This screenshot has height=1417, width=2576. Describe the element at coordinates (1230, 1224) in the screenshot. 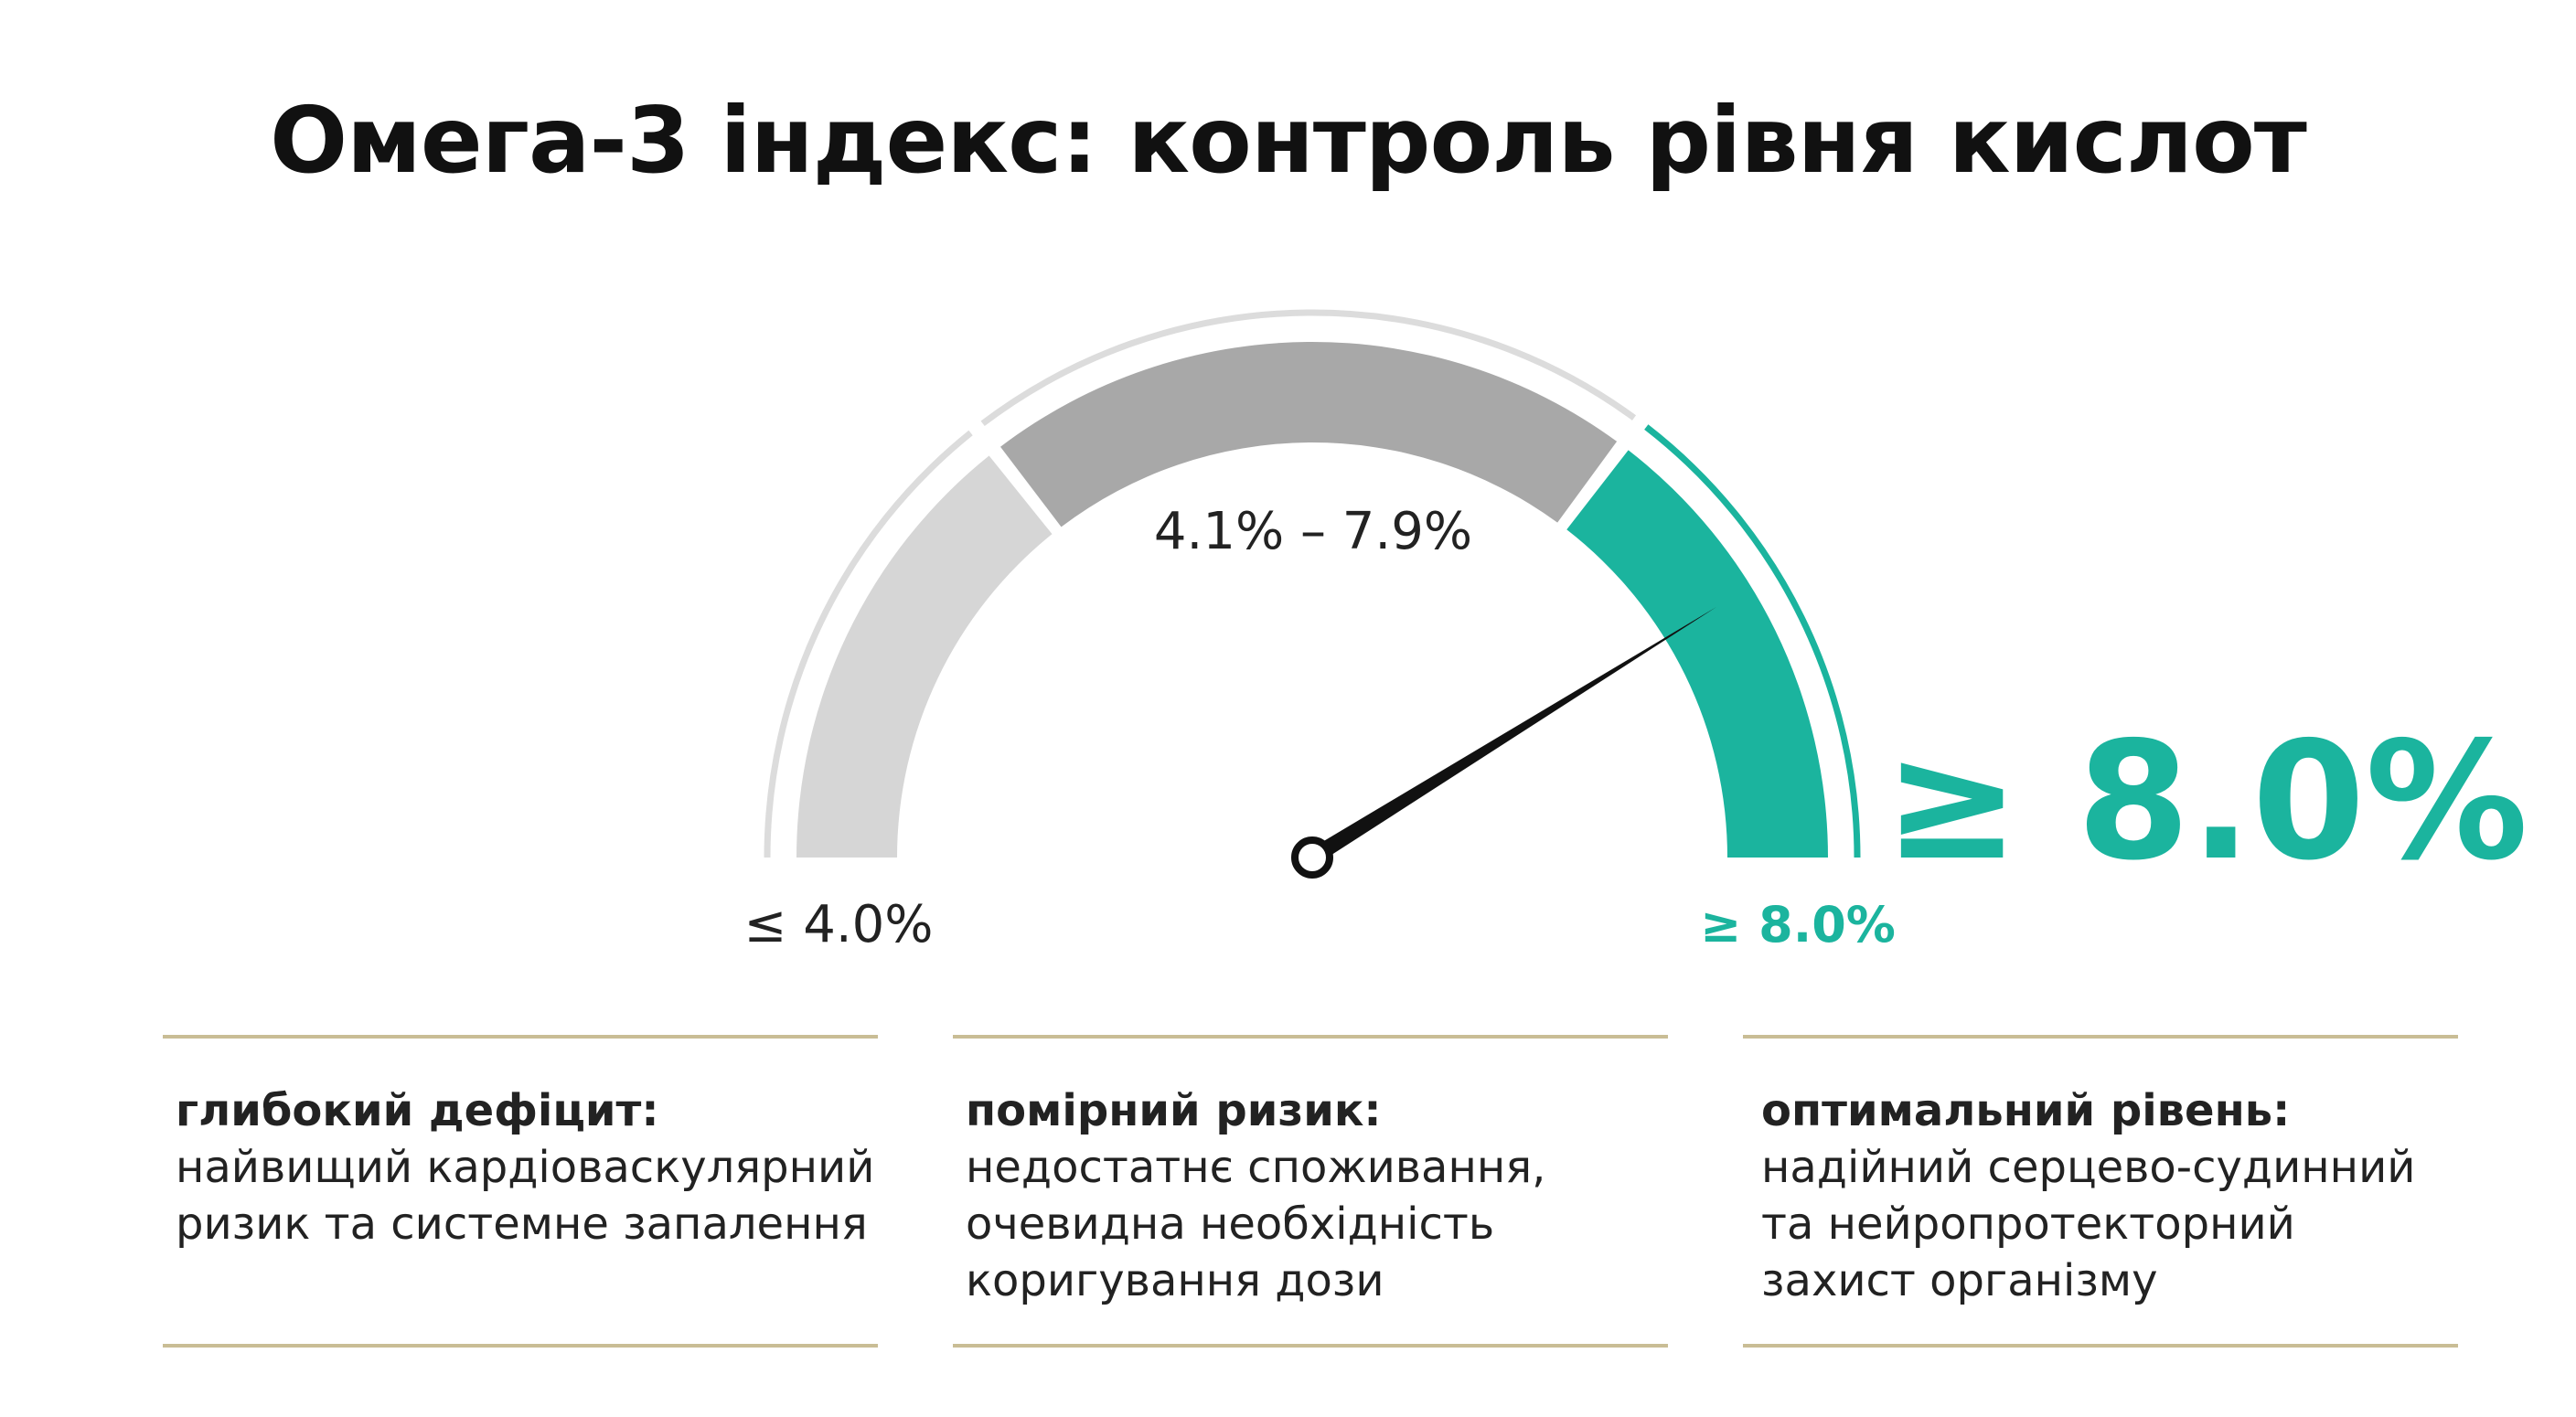

I see `column-line: очевидна необхідність` at that location.